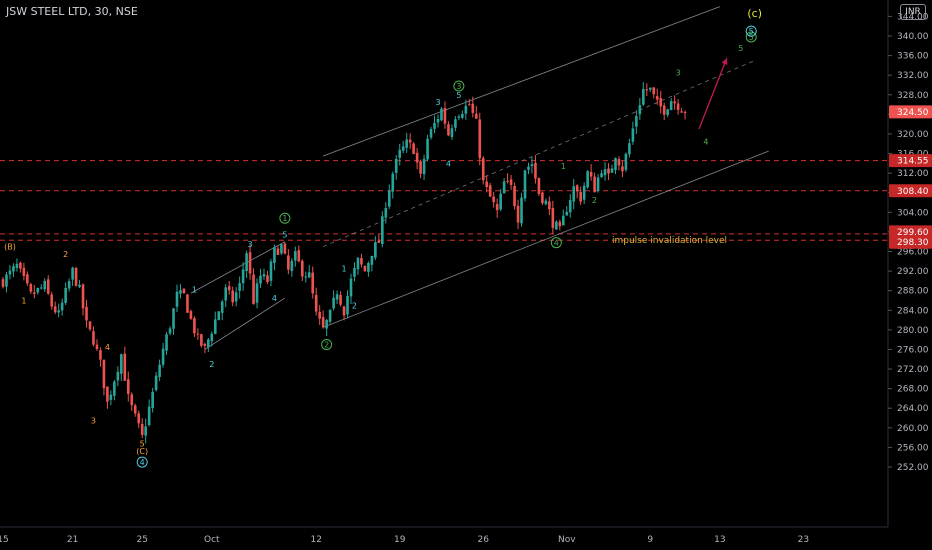 This screenshot has width=932, height=550. What do you see at coordinates (913, 57) in the screenshot?
I see `y-tick-label: 336.00` at bounding box center [913, 57].